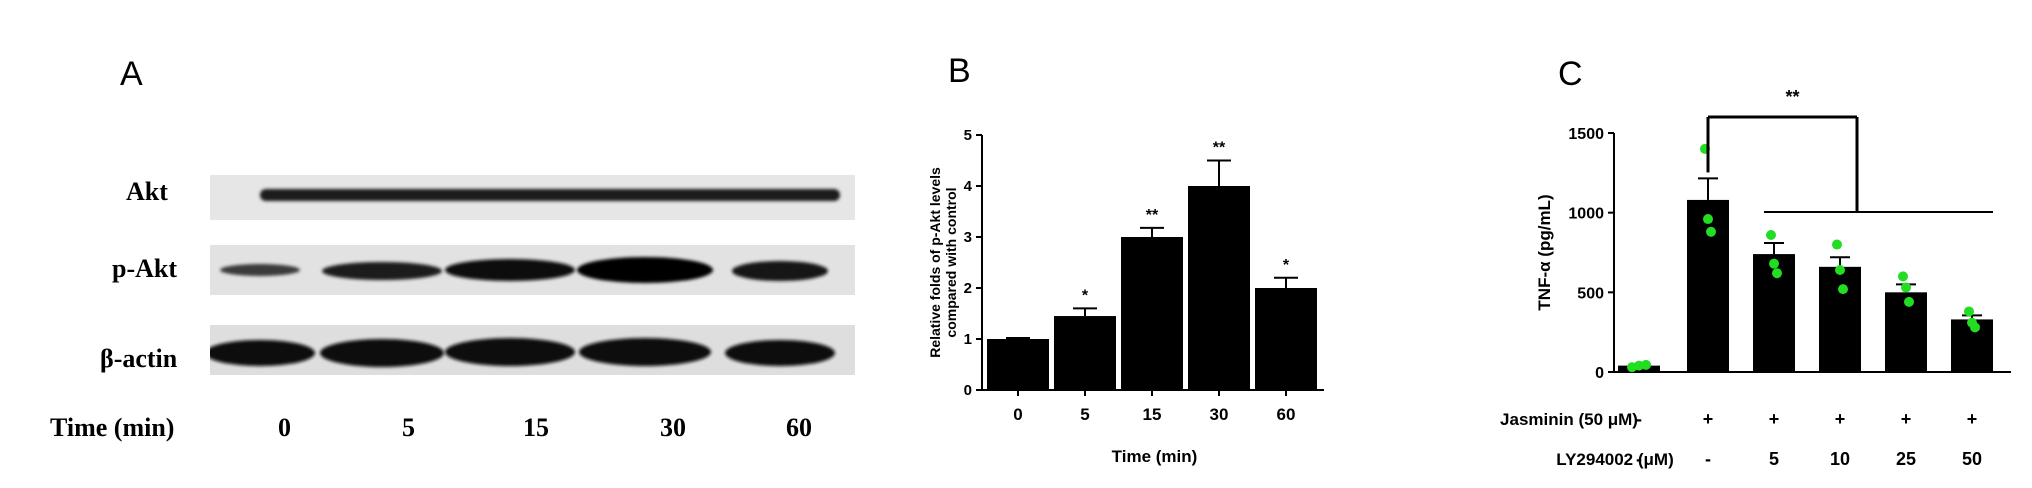  What do you see at coordinates (968, 186) in the screenshot?
I see `y-tick-label: 4` at bounding box center [968, 186].